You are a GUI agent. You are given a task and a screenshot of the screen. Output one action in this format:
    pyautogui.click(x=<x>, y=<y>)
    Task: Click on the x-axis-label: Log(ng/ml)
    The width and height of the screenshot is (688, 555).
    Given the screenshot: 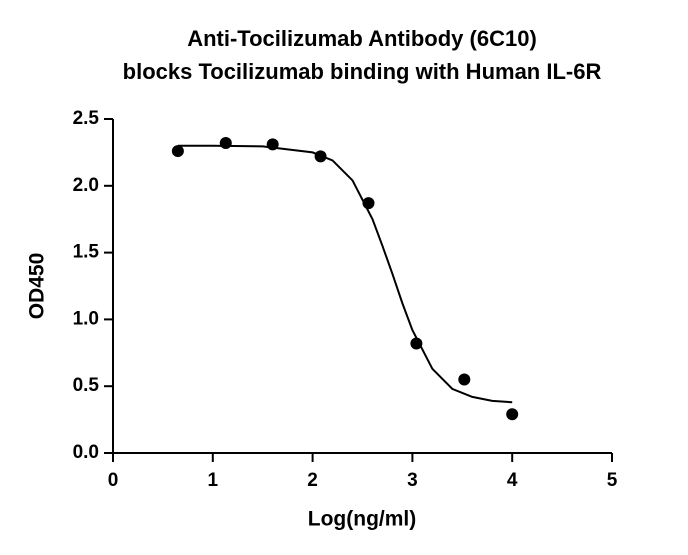 What is the action you would take?
    pyautogui.click(x=362, y=519)
    